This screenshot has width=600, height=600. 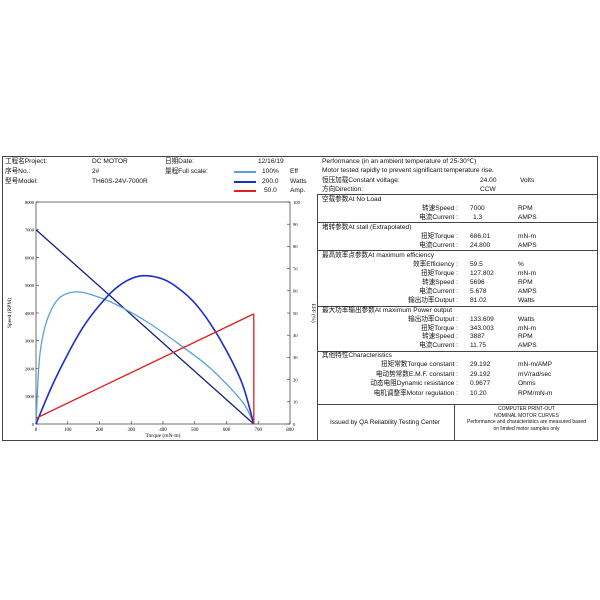 What do you see at coordinates (440, 208) in the screenshot?
I see `no-load-speed-label: 转速Speed :` at bounding box center [440, 208].